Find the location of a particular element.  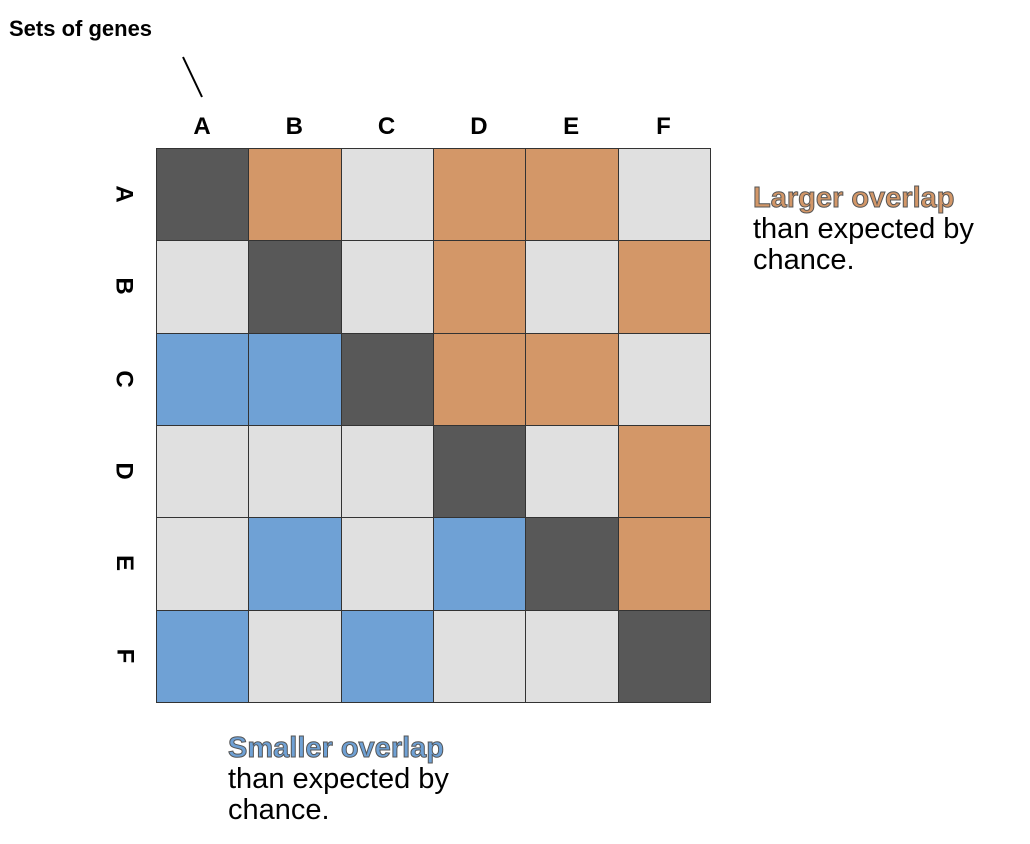

matrix-cell-a-e is located at coordinates (572, 195).